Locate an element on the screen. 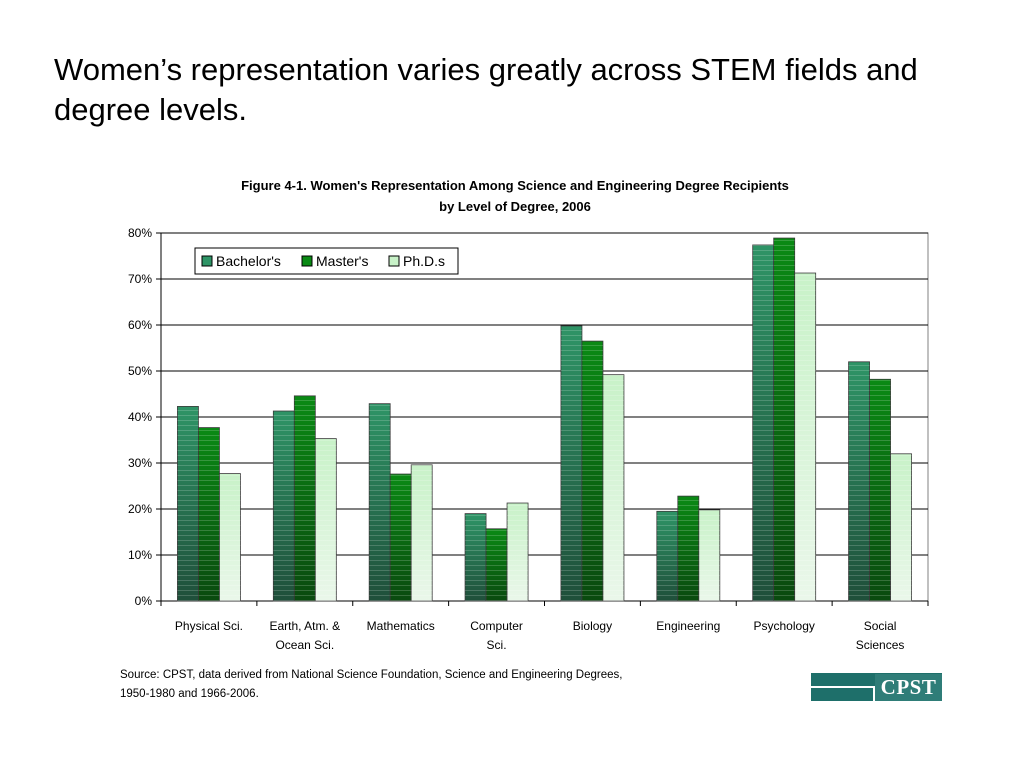 The image size is (1024, 768). x-category-label: Sci. is located at coordinates (497, 645).